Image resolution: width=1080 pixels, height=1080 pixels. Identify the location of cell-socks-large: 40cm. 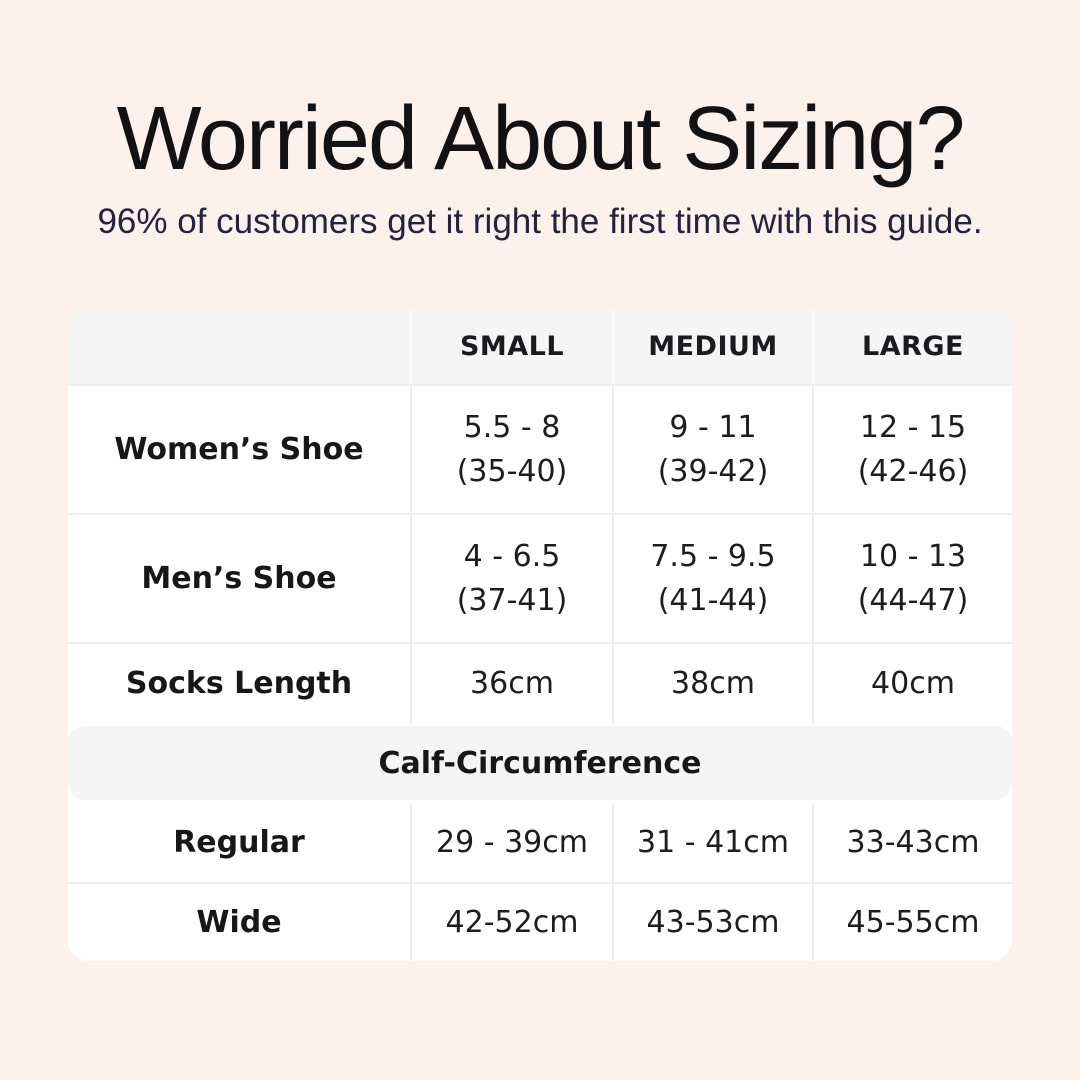
(912, 684).